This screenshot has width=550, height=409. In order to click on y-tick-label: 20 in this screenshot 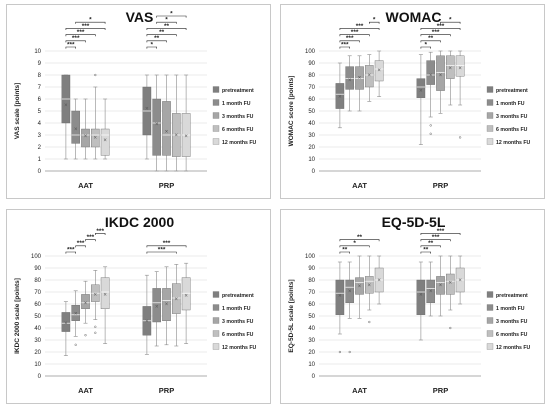, I will do `click(311, 353)`.